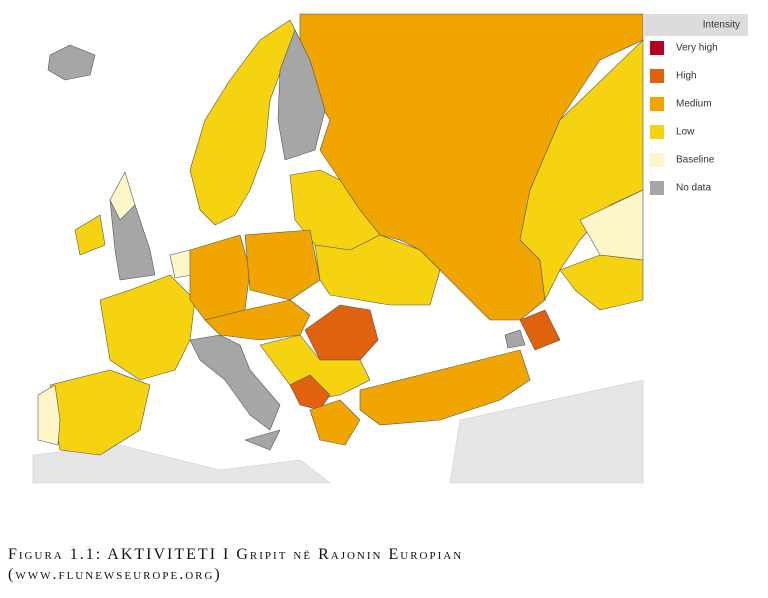 The width and height of the screenshot is (768, 598). Describe the element at coordinates (695, 25) in the screenshot. I see `legend-header` at that location.